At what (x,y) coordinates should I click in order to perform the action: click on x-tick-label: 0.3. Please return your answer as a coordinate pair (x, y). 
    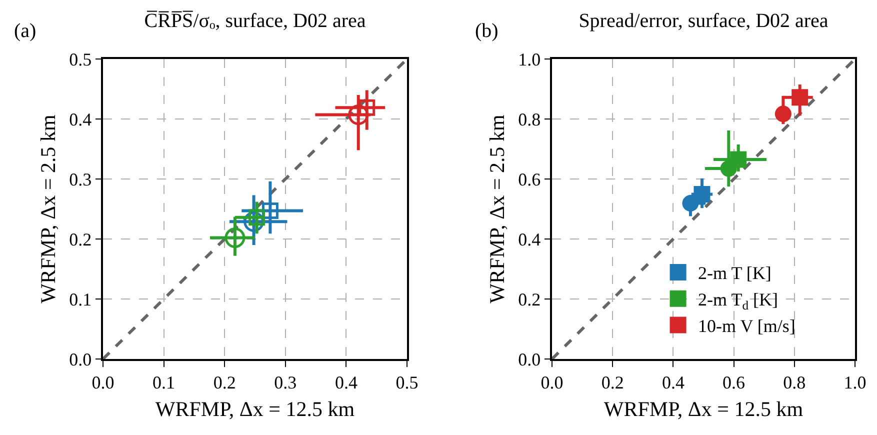
    Looking at the image, I should click on (285, 382).